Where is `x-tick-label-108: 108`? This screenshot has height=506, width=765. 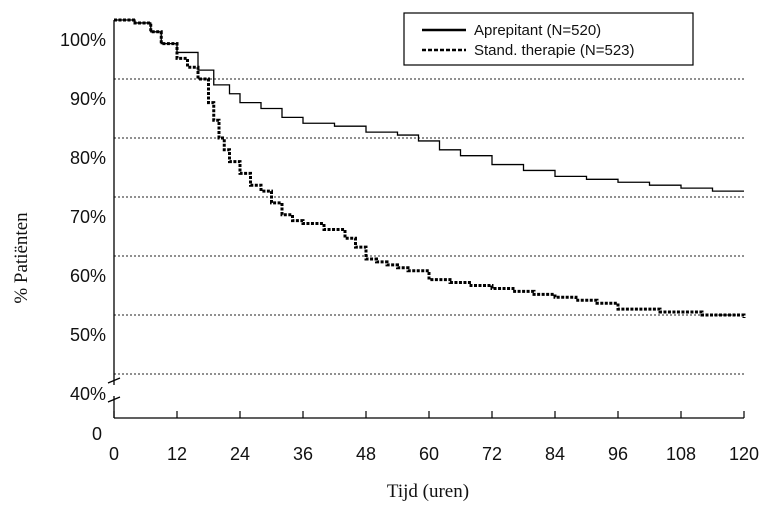 x-tick-label-108: 108 is located at coordinates (681, 454).